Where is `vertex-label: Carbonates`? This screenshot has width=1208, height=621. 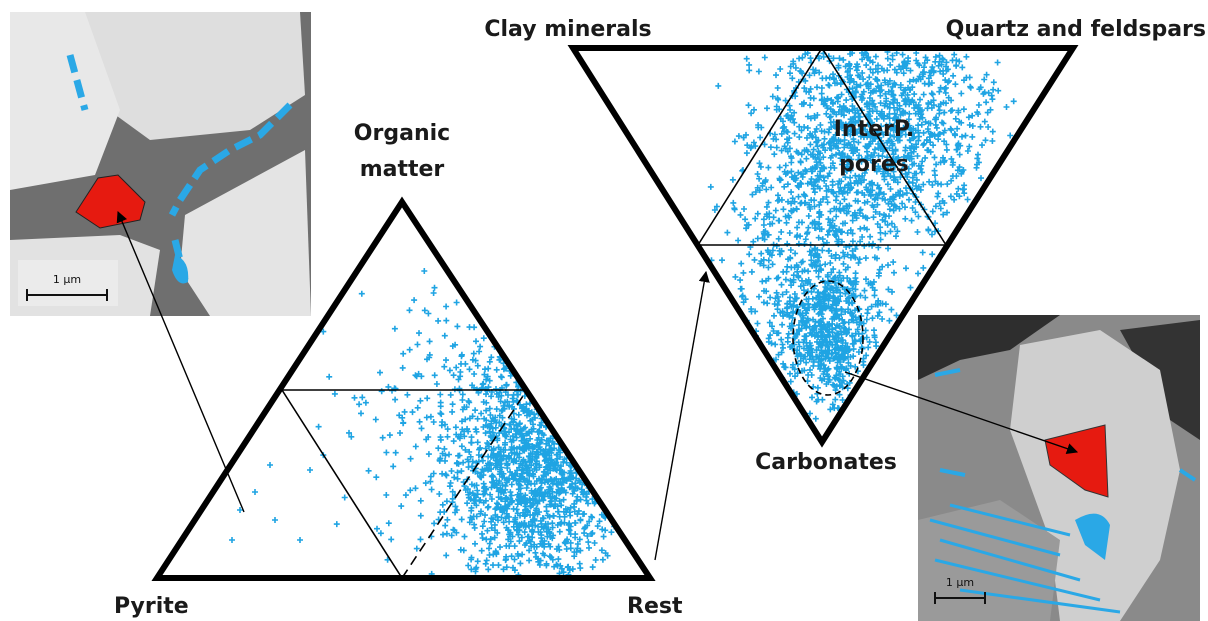
vertex-label: Carbonates is located at coordinates (826, 462).